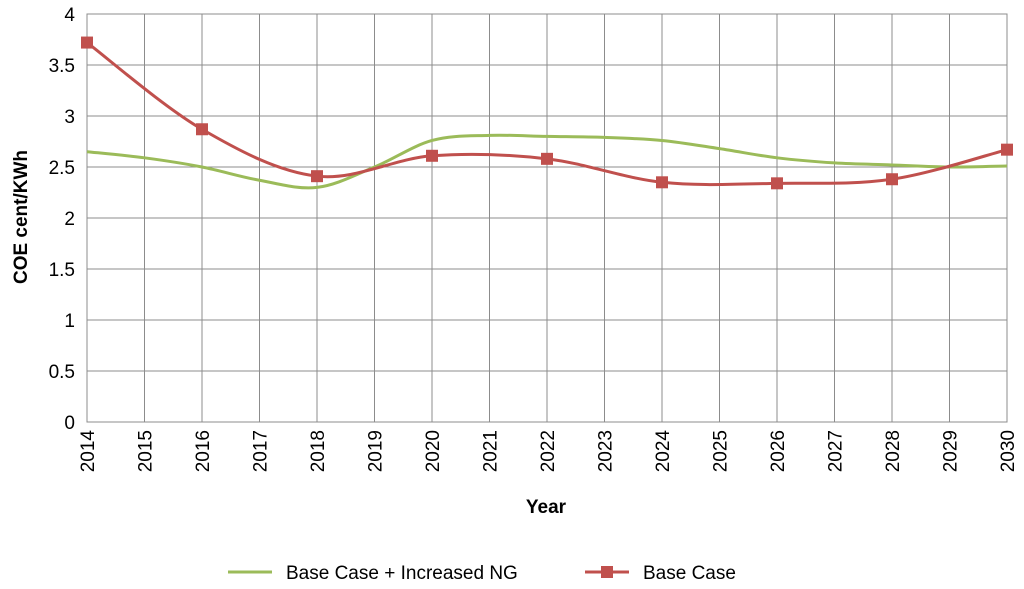 This screenshot has height=589, width=1024. Describe the element at coordinates (892, 179) in the screenshot. I see `data-point-base-case-2028` at that location.